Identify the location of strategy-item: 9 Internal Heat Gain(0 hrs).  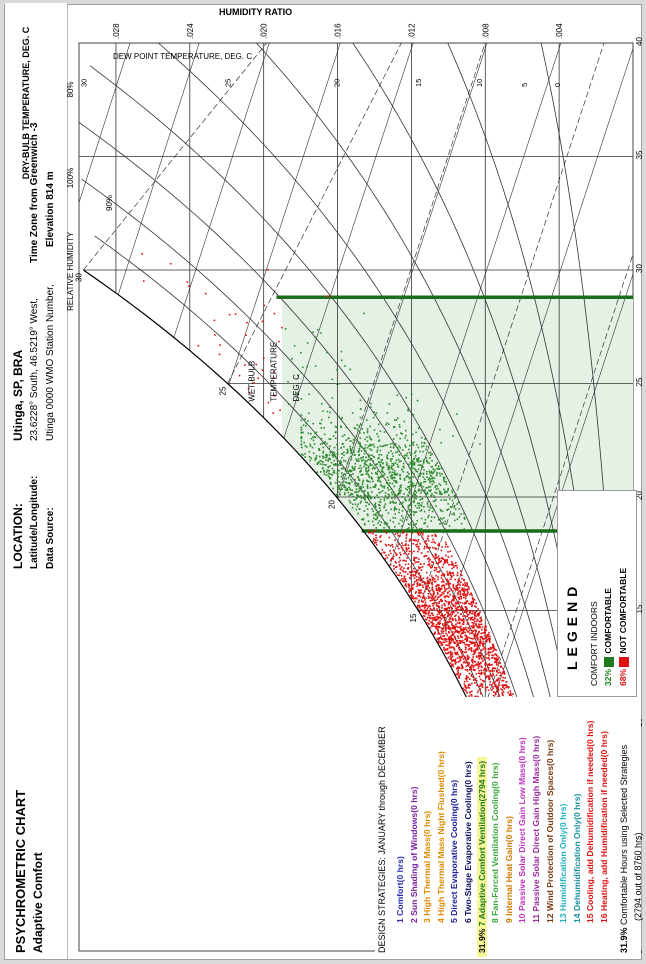
(509, 869).